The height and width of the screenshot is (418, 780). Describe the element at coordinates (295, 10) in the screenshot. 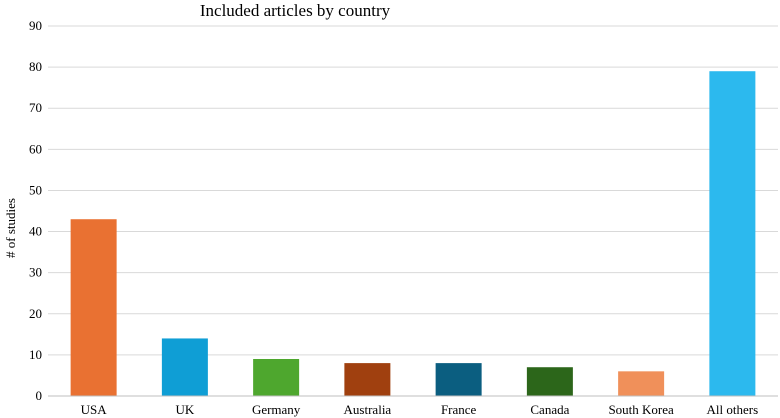

I see `chart-title: Included articles by country` at that location.